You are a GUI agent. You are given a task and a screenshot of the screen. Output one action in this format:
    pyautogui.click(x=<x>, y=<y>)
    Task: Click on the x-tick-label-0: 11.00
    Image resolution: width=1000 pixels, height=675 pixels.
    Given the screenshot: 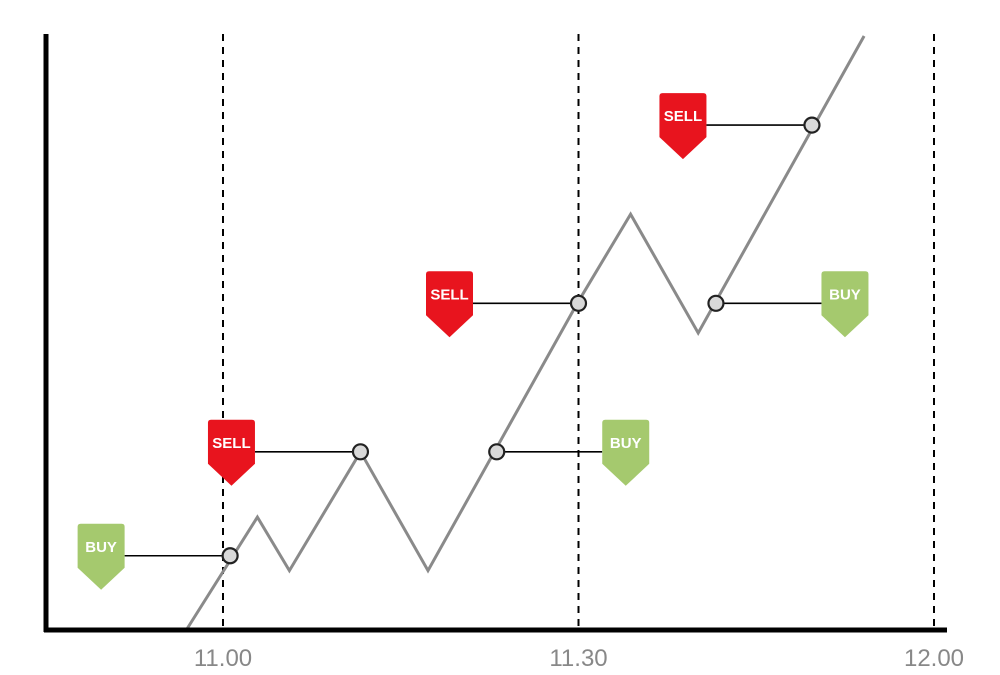 What is the action you would take?
    pyautogui.click(x=223, y=658)
    